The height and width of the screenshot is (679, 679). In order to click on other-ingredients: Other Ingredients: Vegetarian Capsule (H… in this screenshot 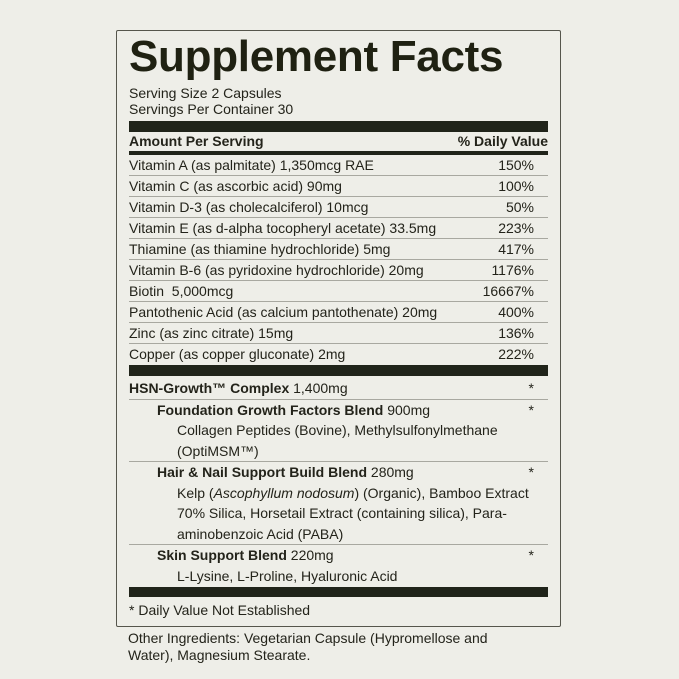, I will do `click(308, 646)`.